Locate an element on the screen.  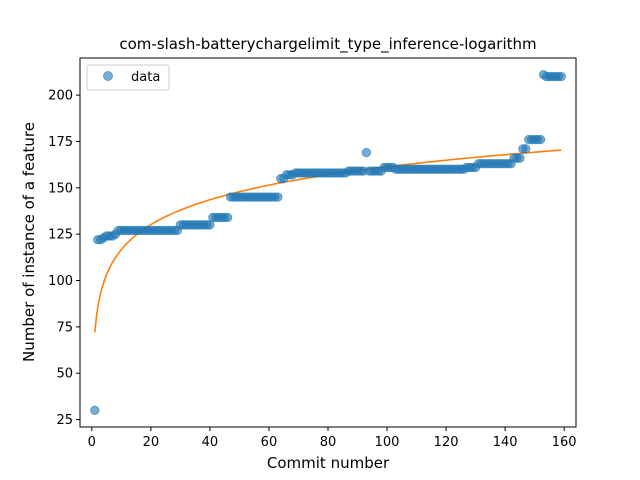
legend-label-data: data is located at coordinates (145, 77).